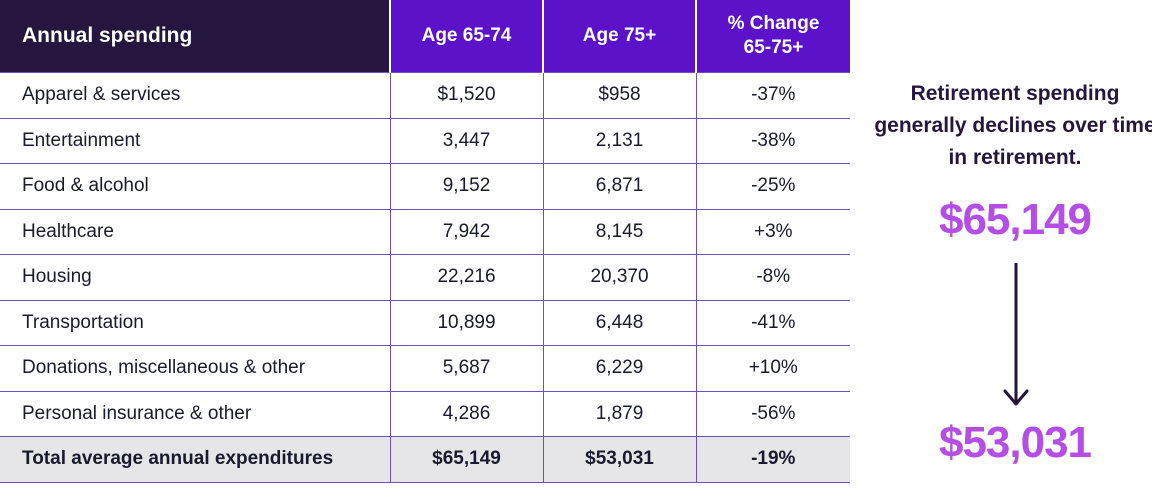  Describe the element at coordinates (619, 368) in the screenshot. I see `cell-age-75-plus: 6,229` at that location.